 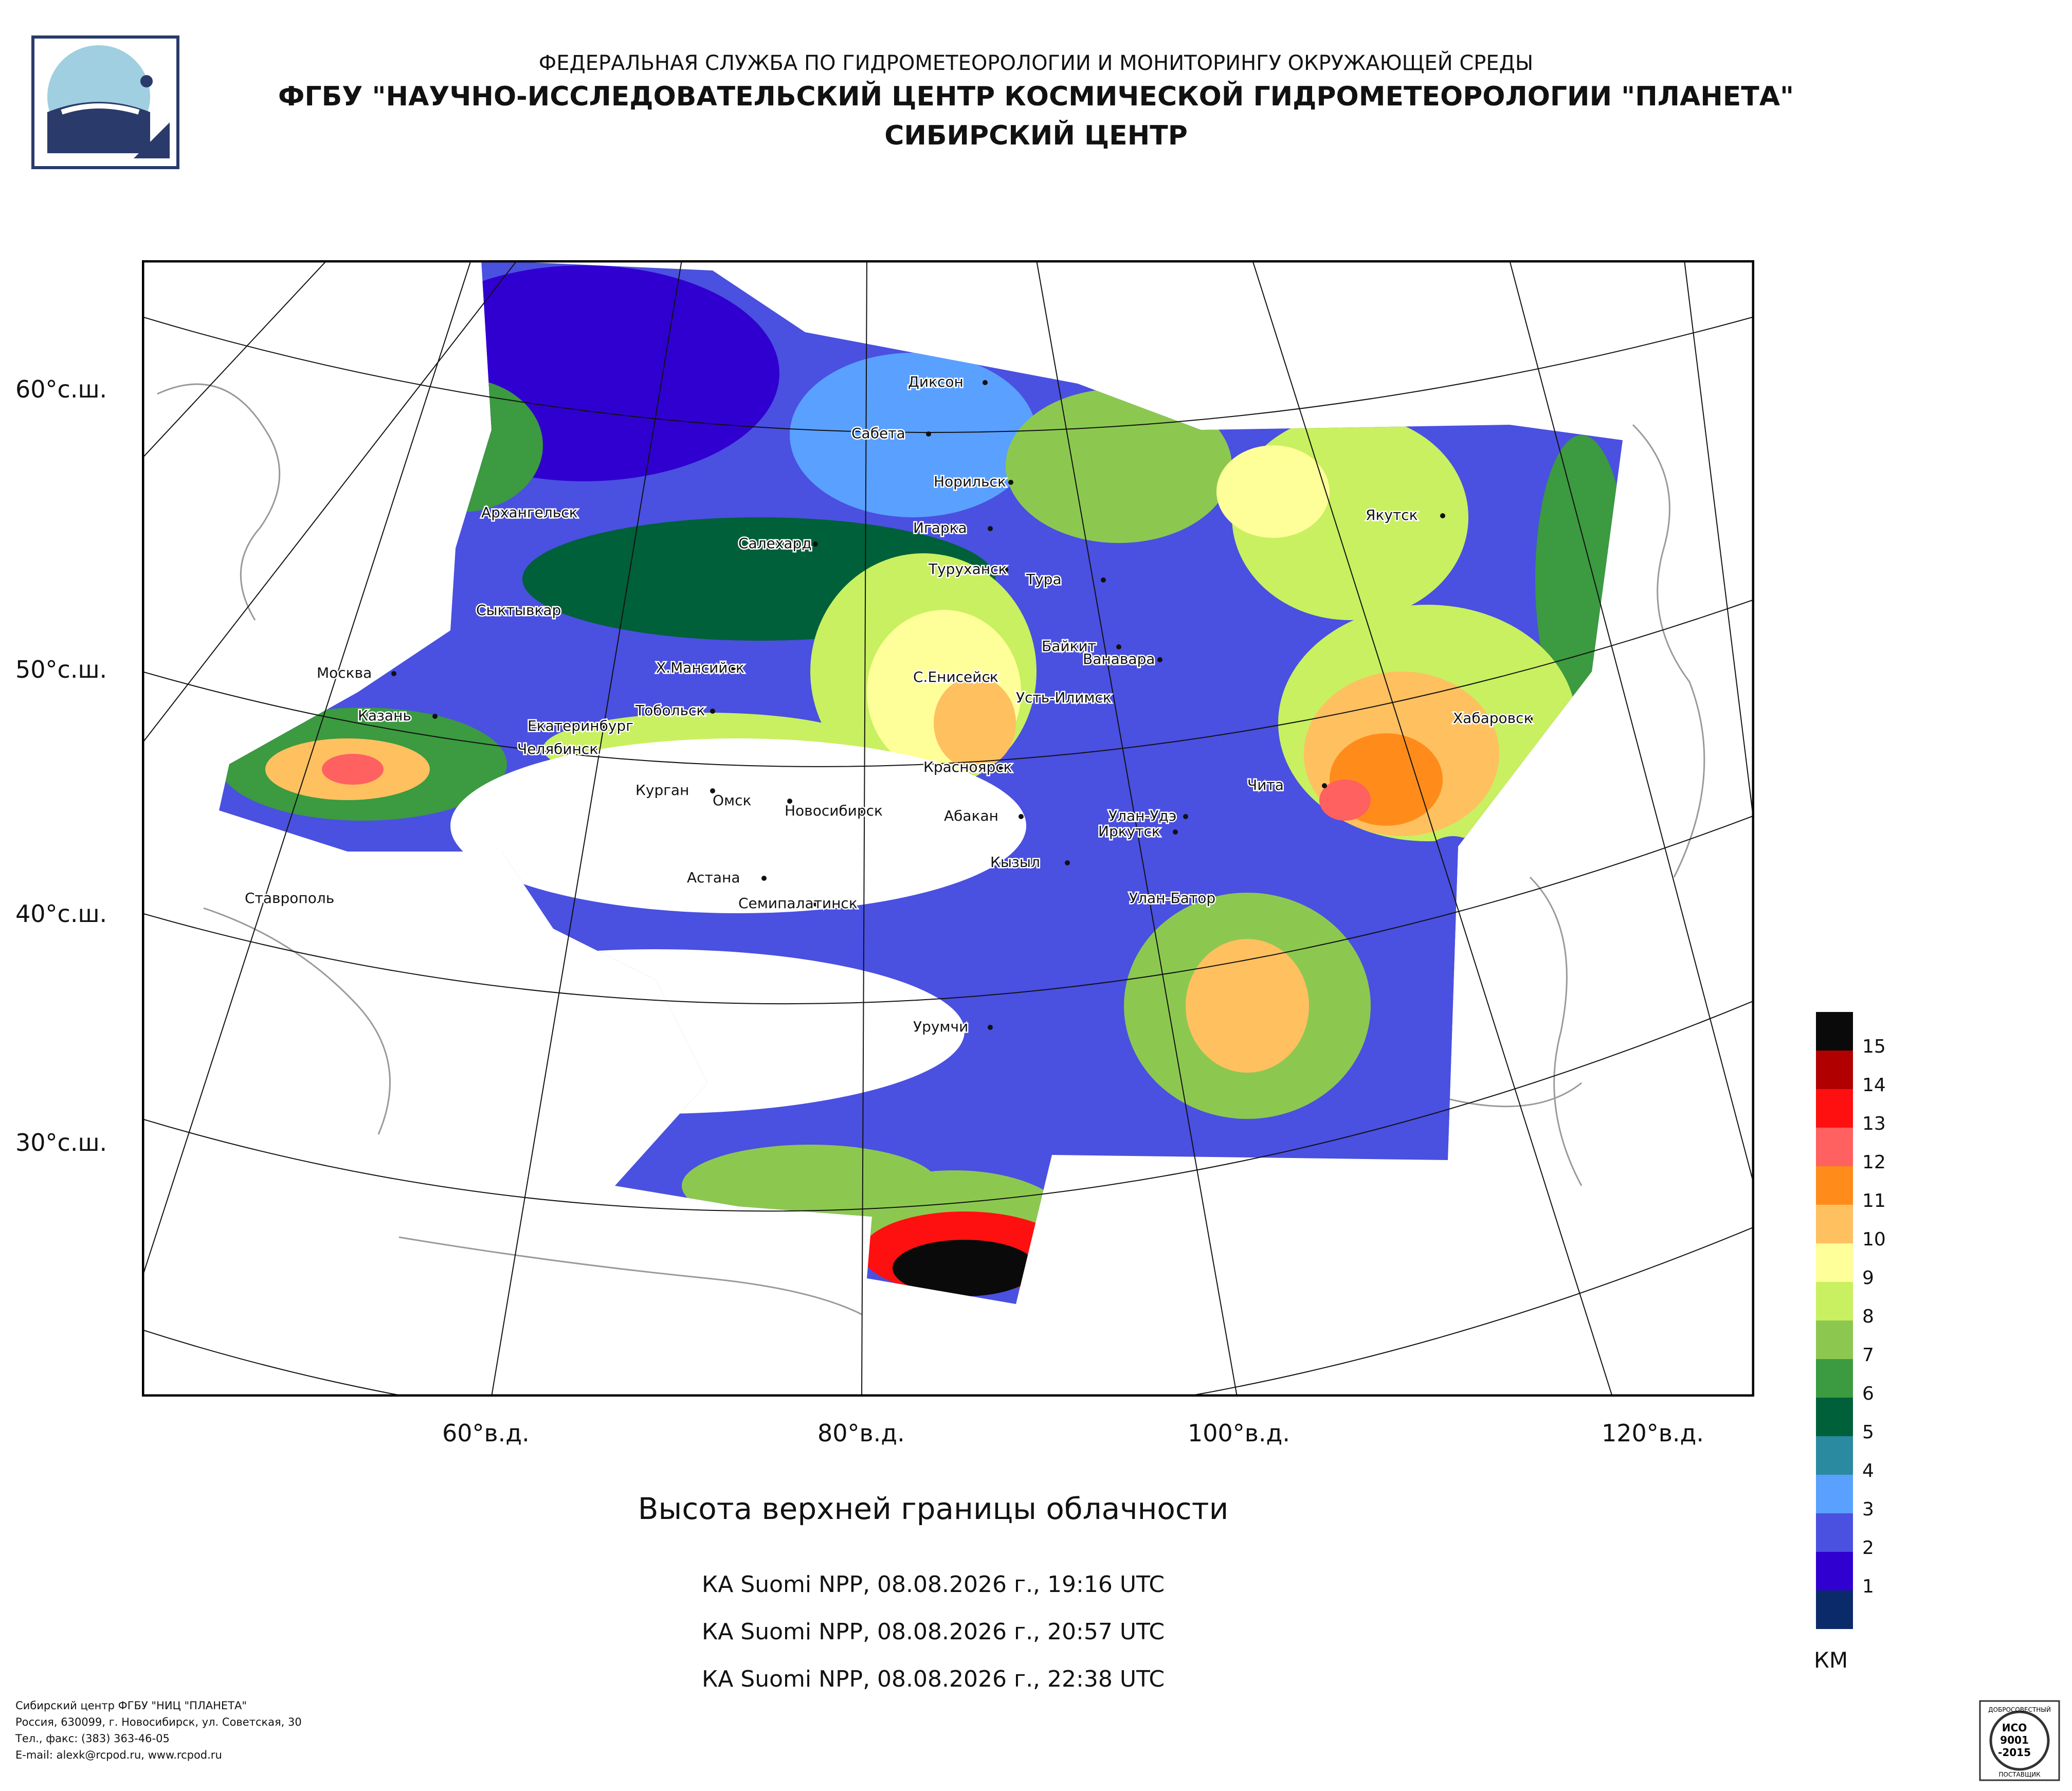 What do you see at coordinates (933, 1508) in the screenshot?
I see `map-title: Высота верхней границы облачности` at bounding box center [933, 1508].